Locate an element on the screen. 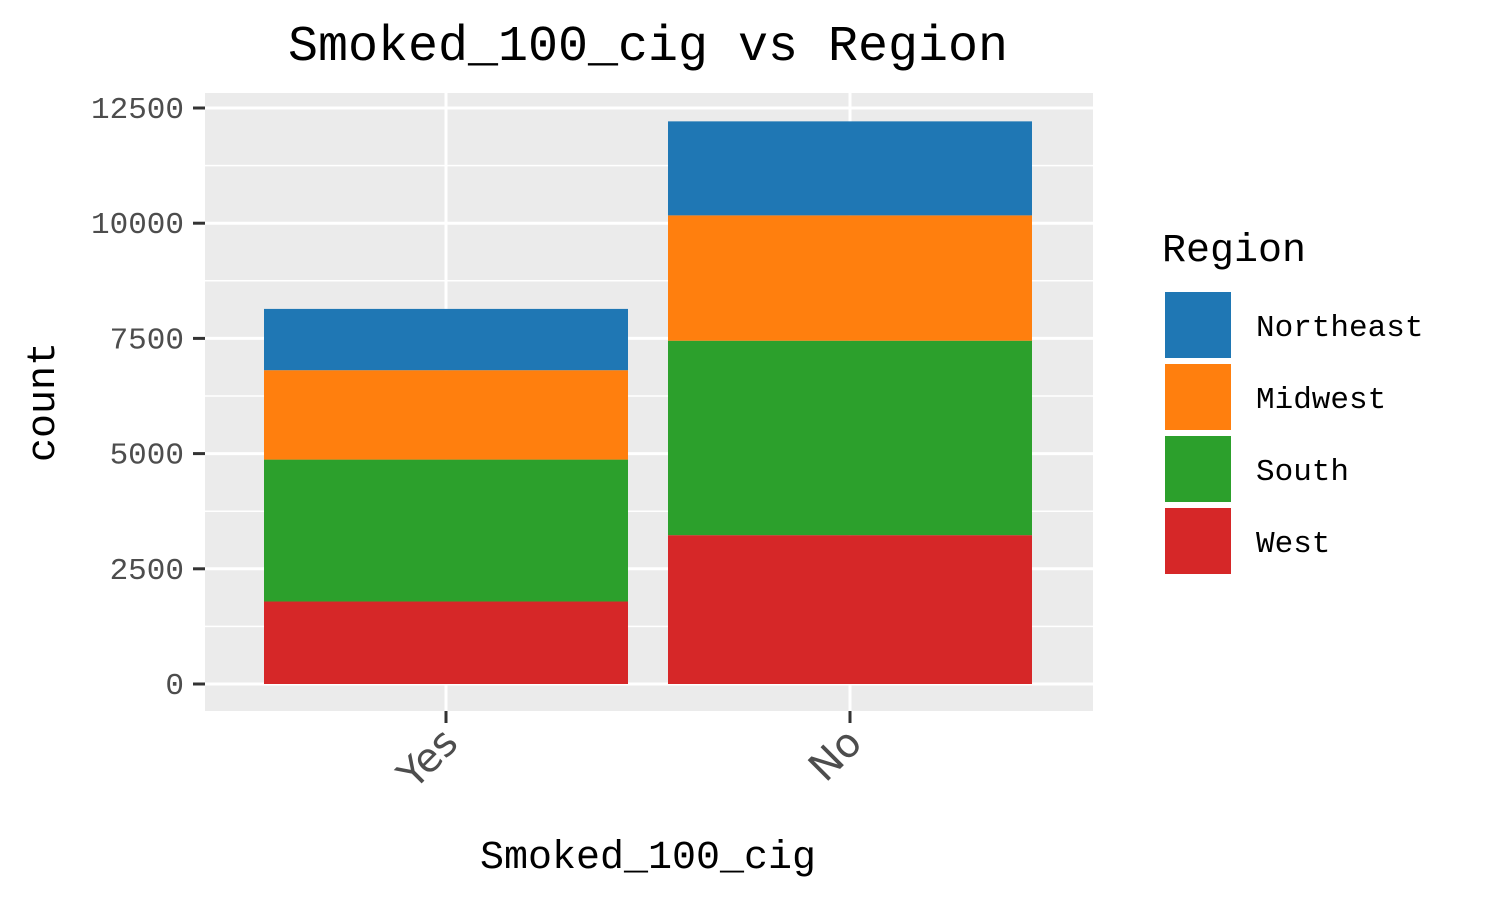  y-axis-title: count is located at coordinates (44, 402).